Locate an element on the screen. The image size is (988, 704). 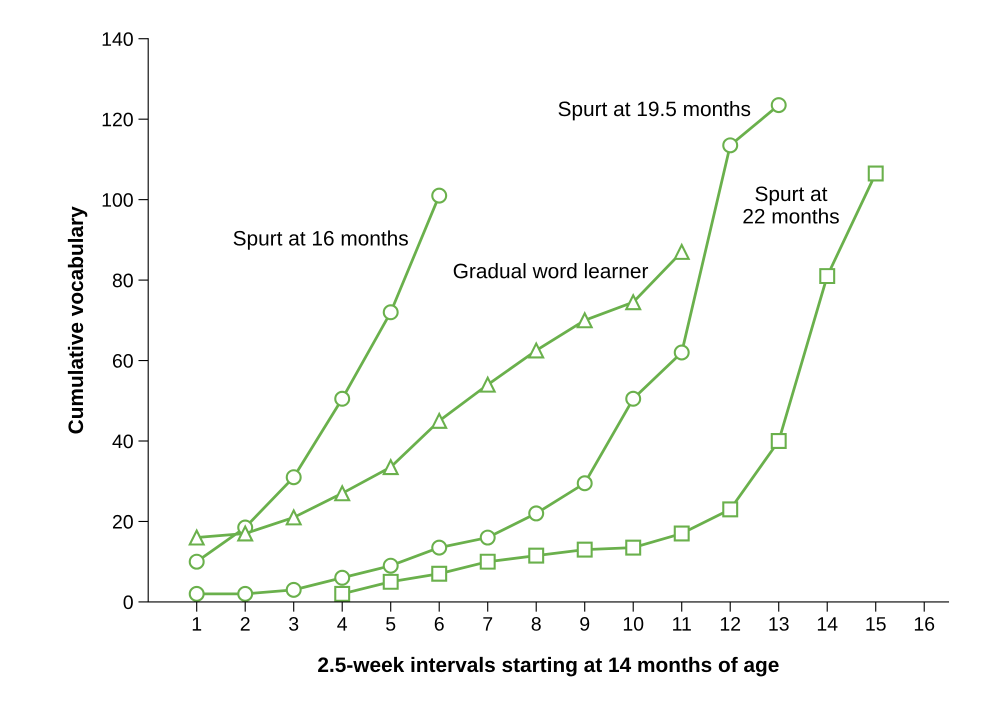
x-tick-label: 6 is located at coordinates (439, 624).